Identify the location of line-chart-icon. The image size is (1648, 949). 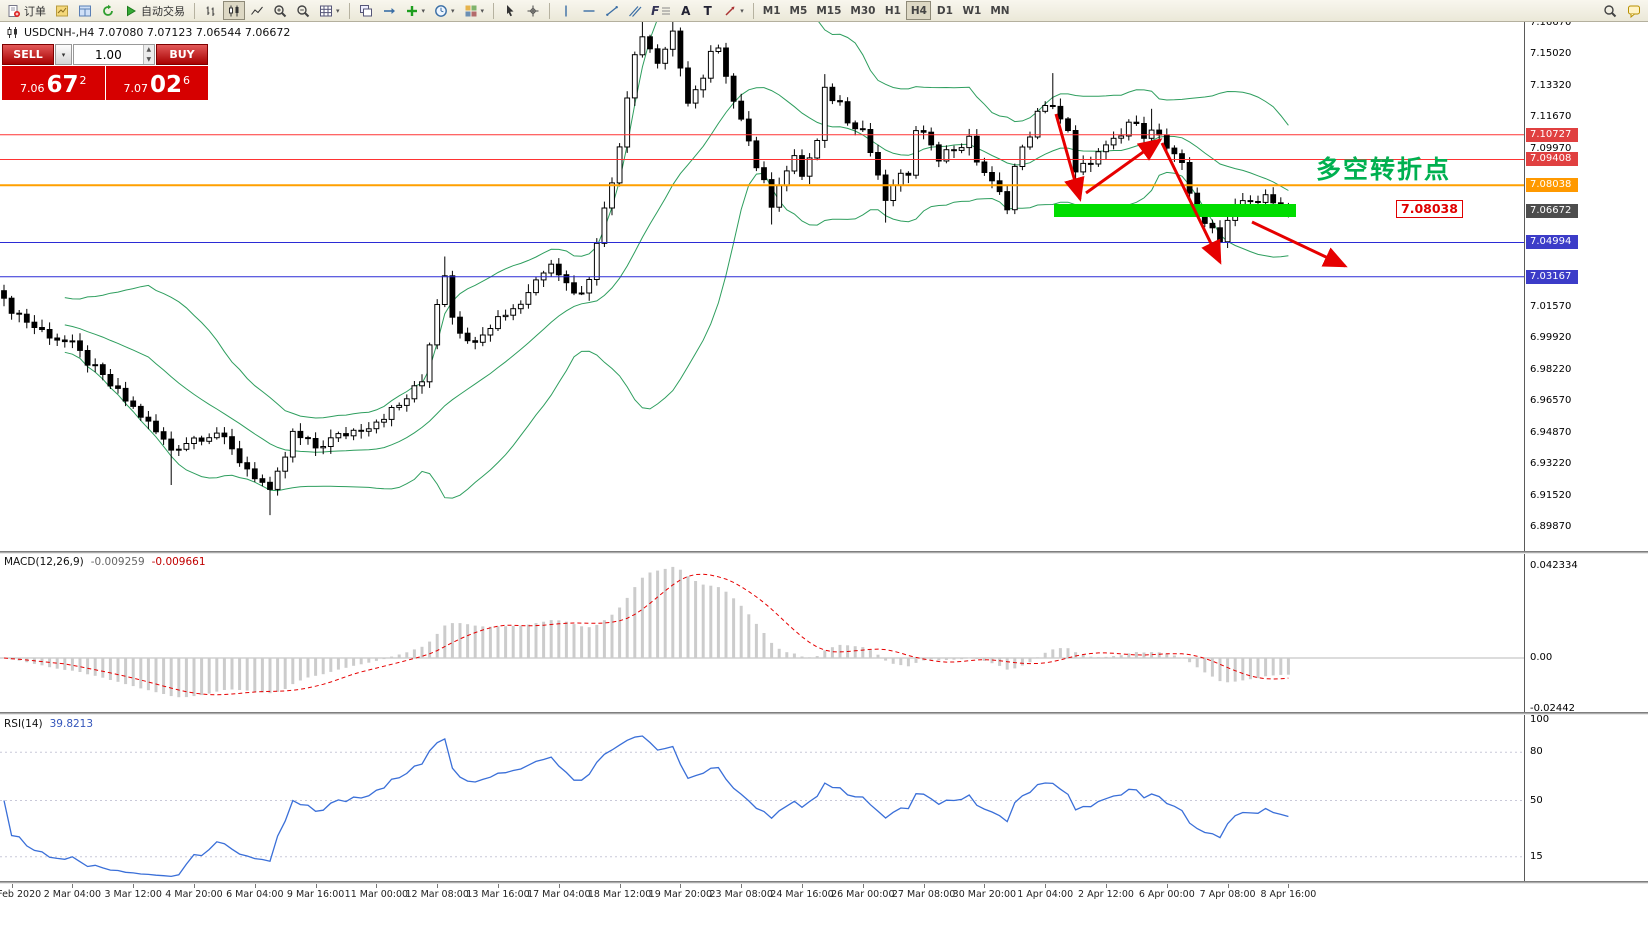
(257, 10).